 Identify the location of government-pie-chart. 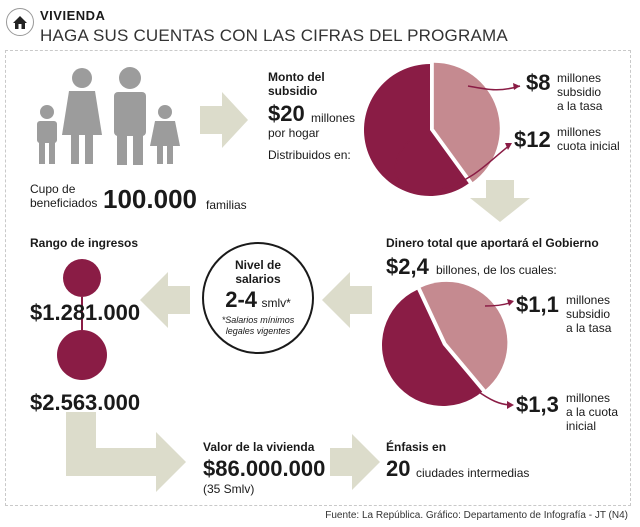
(444, 343).